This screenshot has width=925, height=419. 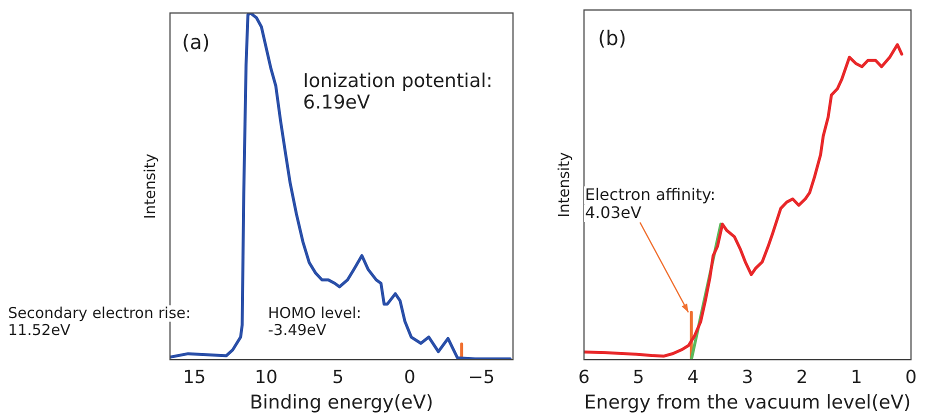 I want to click on annotation: Electron affinity: 4.03eV, so click(x=650, y=203).